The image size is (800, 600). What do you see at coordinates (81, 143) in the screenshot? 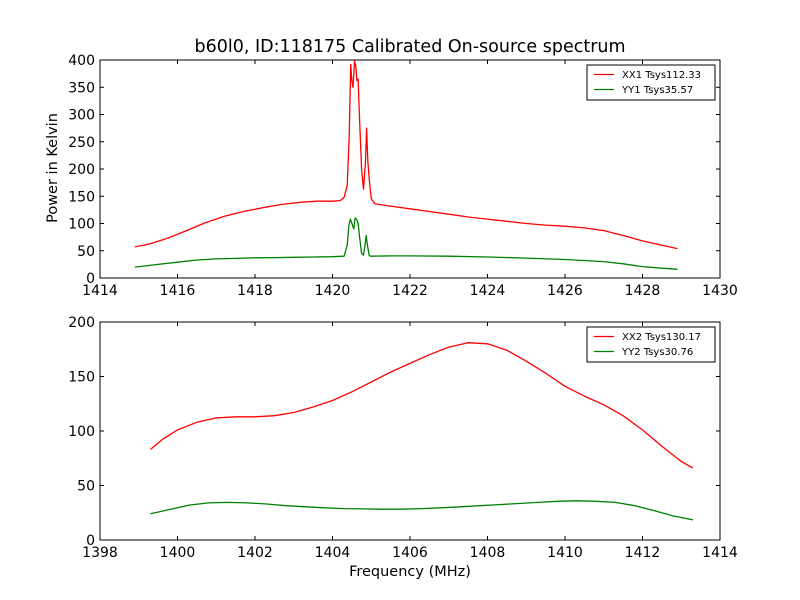
I see `y-tick-label: 250` at bounding box center [81, 143].